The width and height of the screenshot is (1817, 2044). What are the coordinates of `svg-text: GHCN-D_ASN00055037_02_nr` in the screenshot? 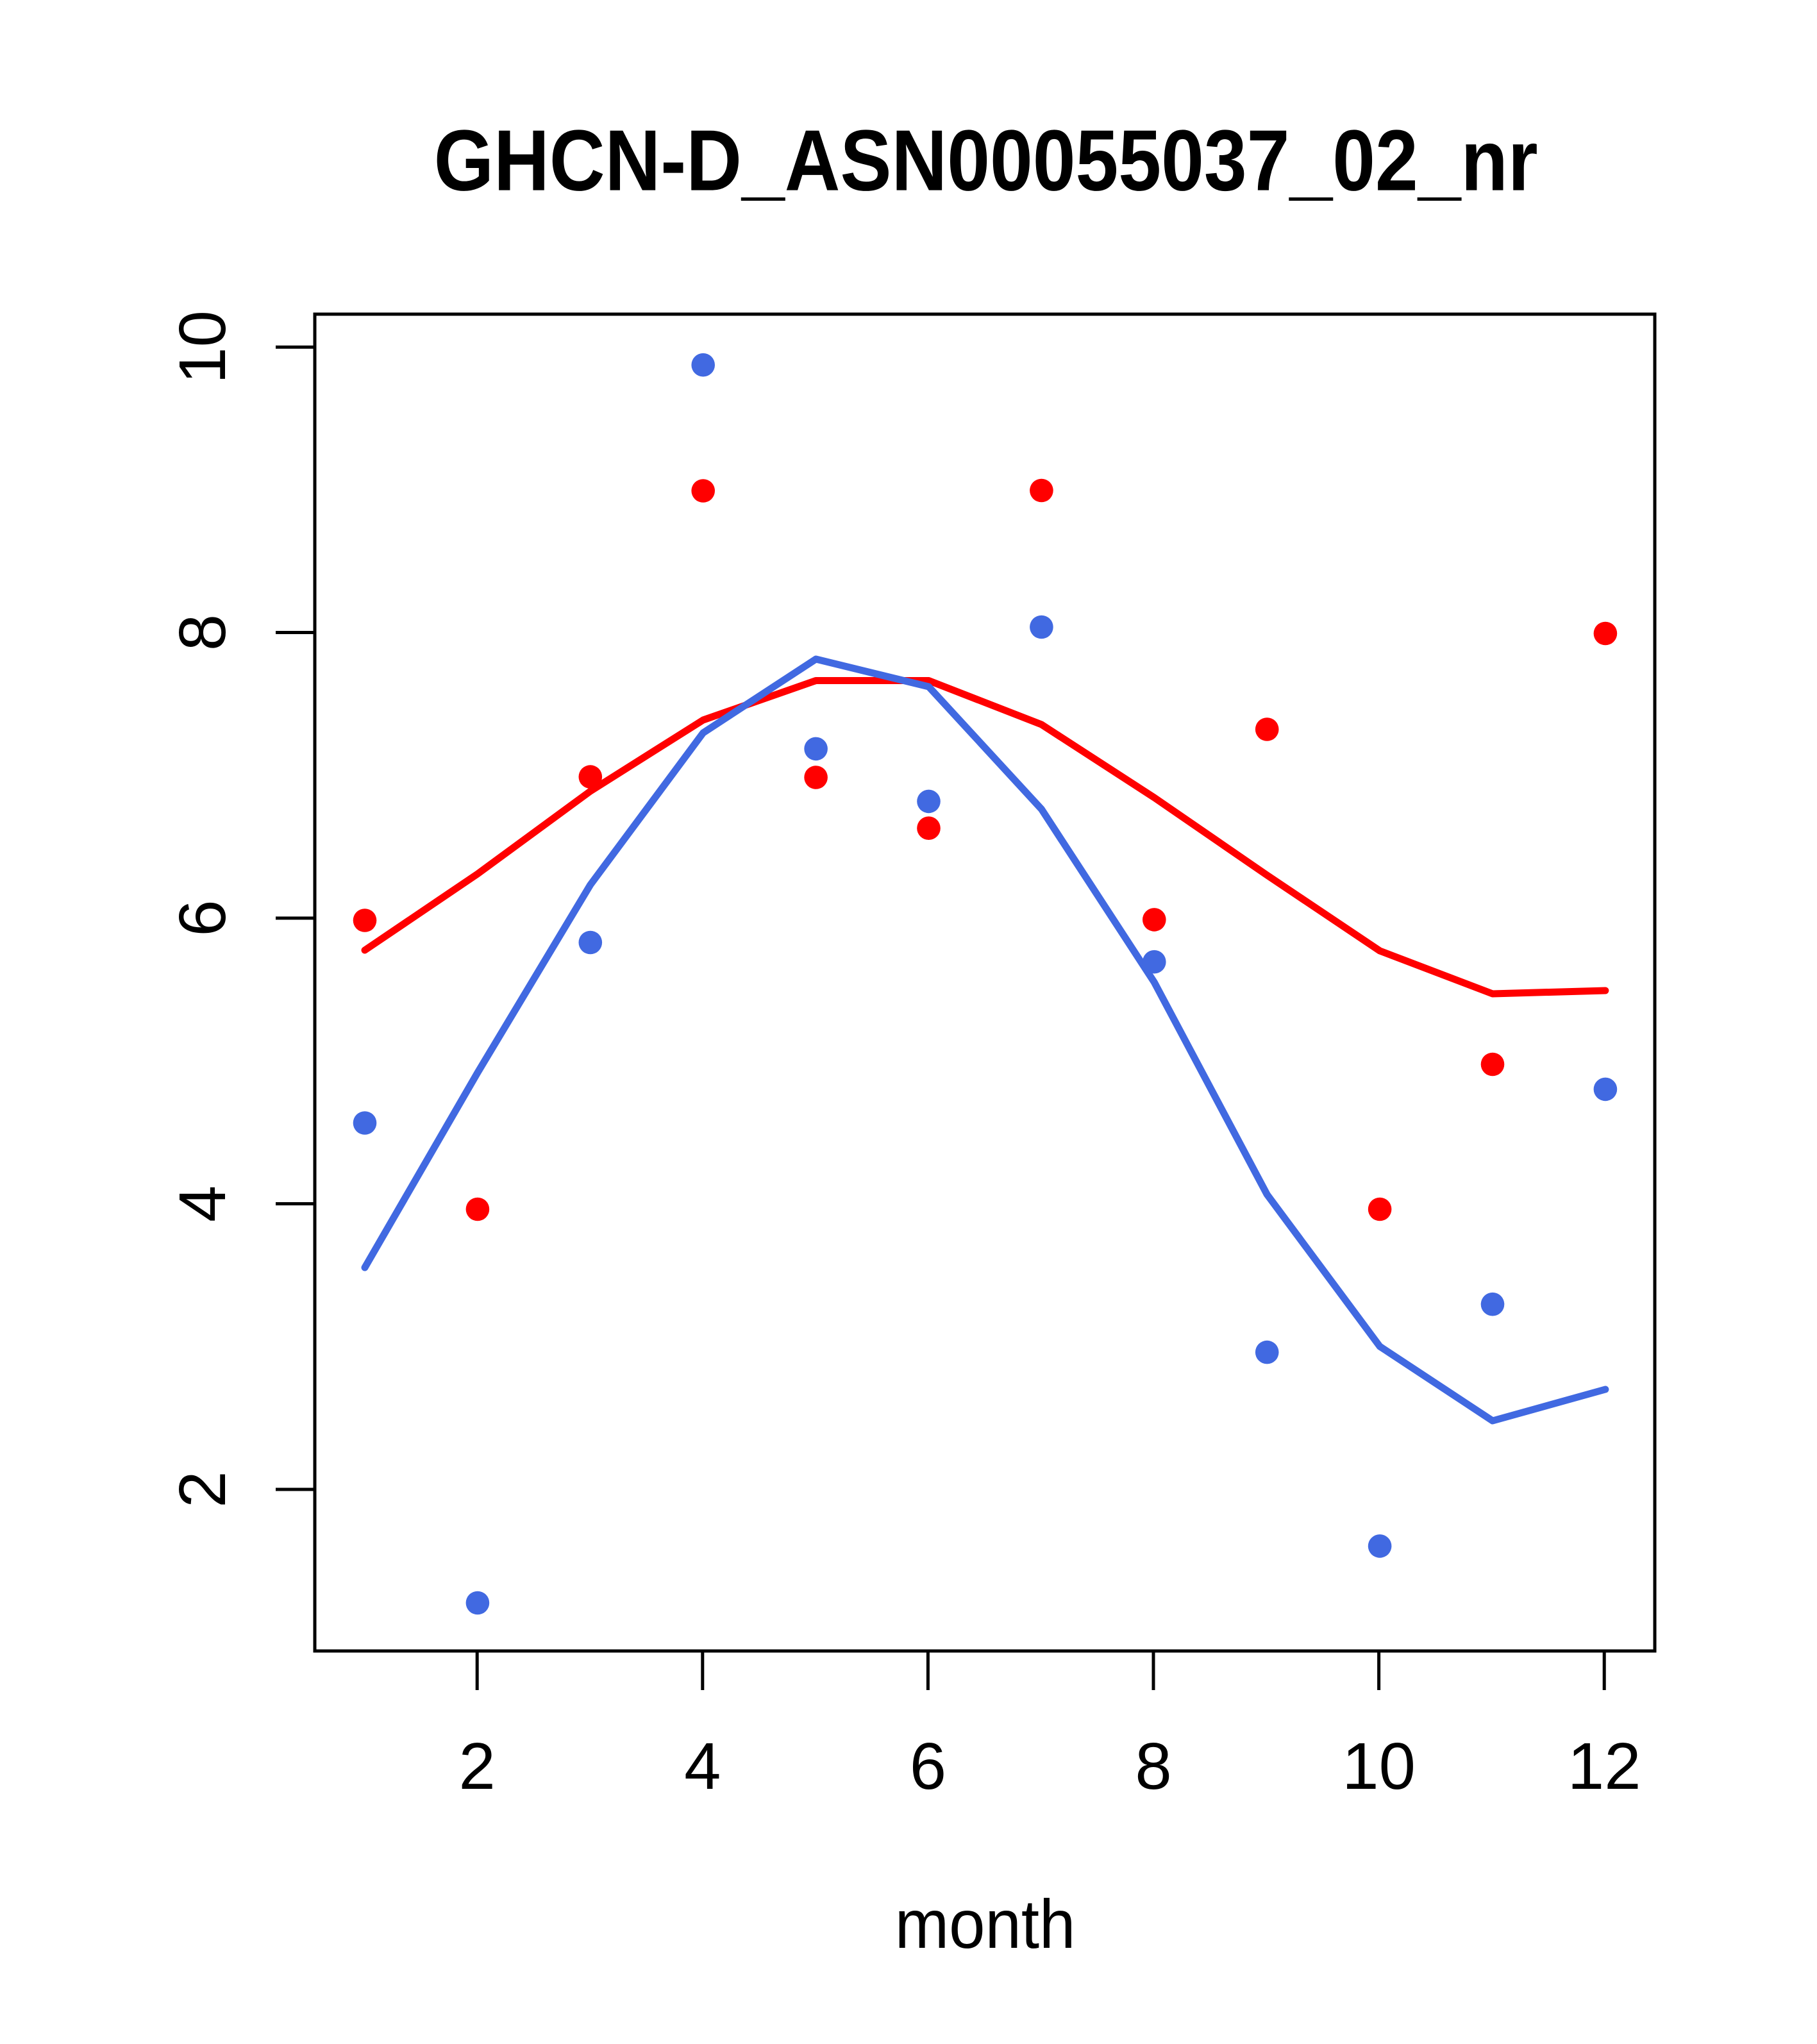 It's located at (986, 160).